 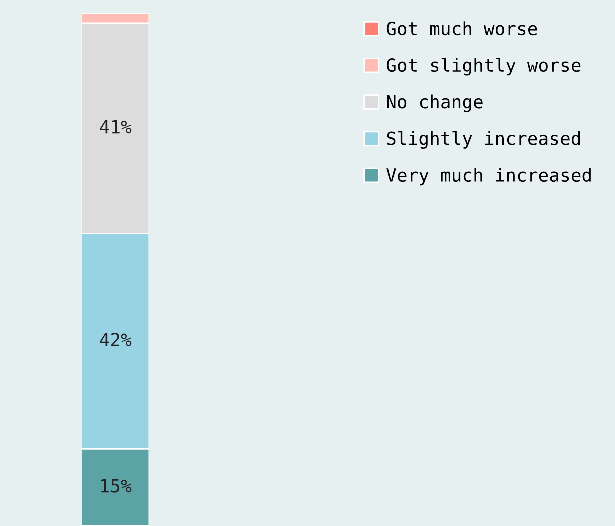 I want to click on data-label: 42%, so click(x=116, y=339).